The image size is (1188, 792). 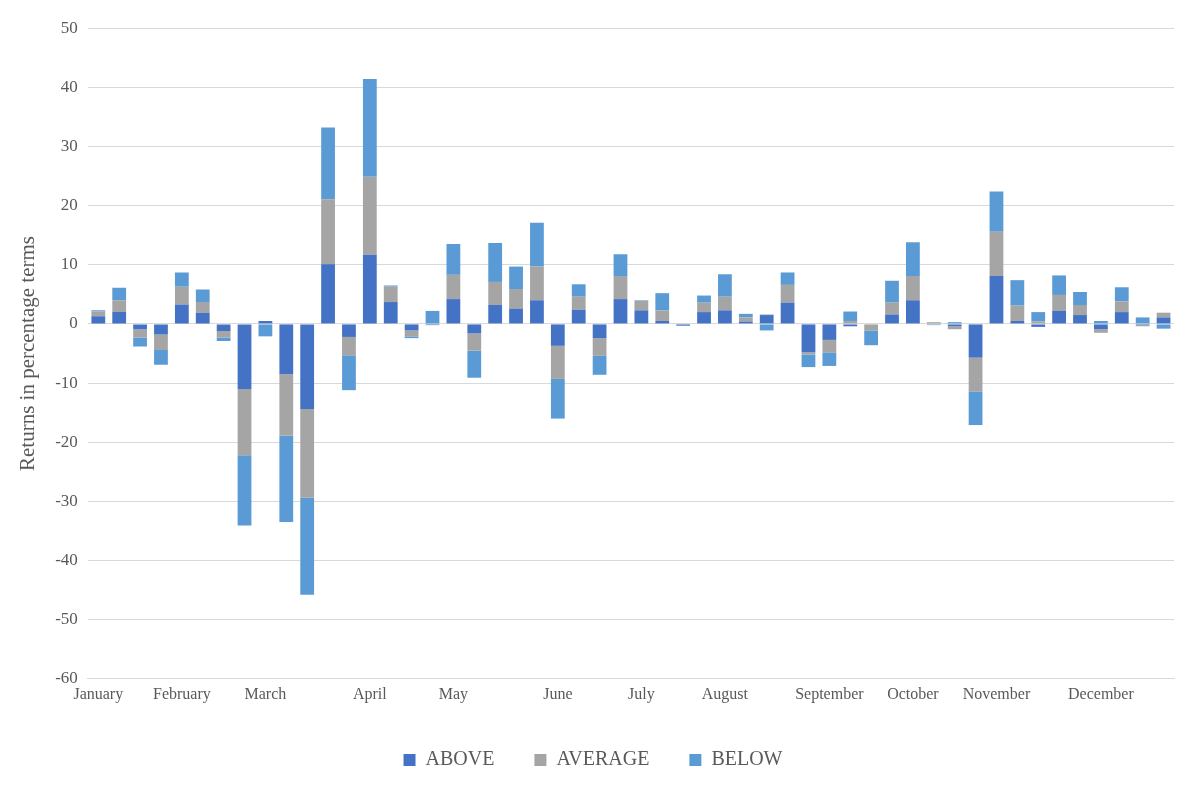 What do you see at coordinates (265, 693) in the screenshot?
I see `x-tick-label: March` at bounding box center [265, 693].